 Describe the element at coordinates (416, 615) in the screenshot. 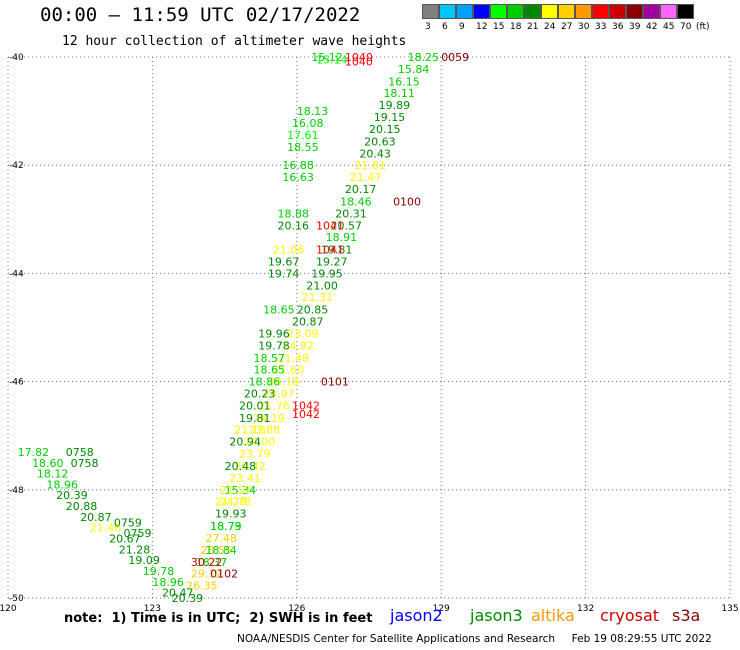

I see `legend-jason2: jason2` at that location.